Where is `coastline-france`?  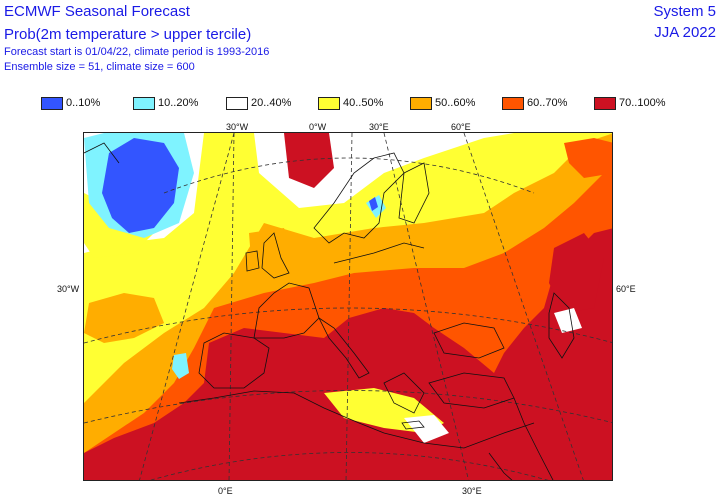 coastline-france is located at coordinates (286, 310).